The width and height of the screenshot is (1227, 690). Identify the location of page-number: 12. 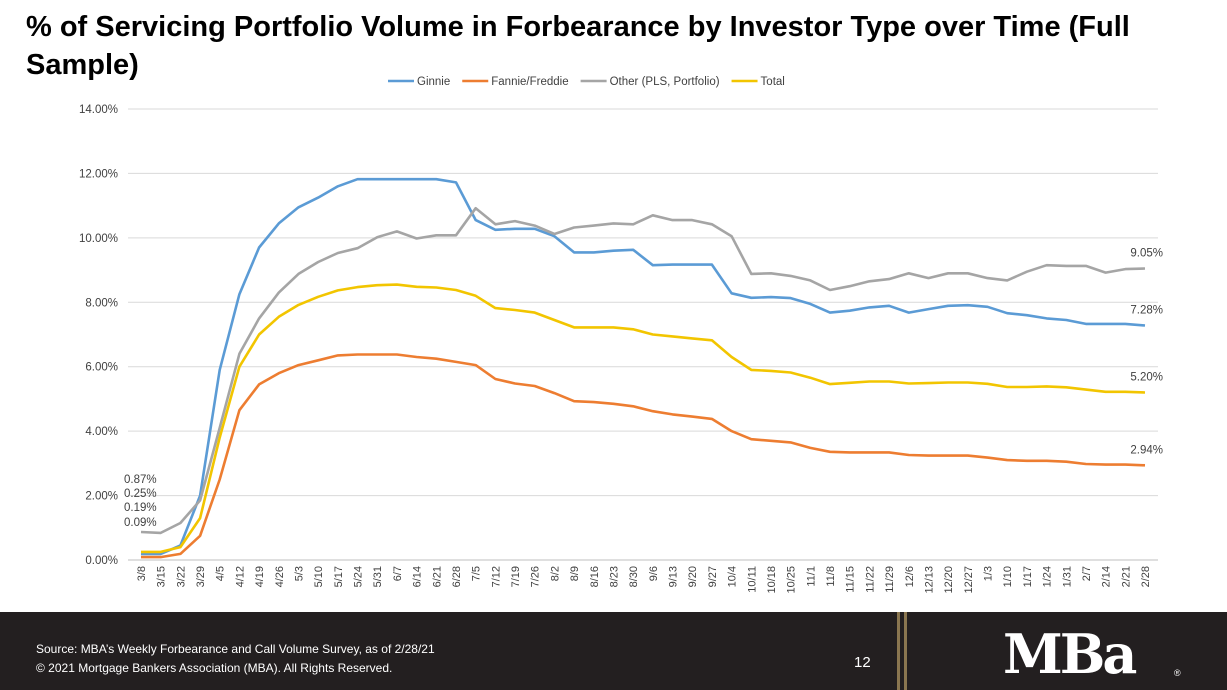
(862, 662).